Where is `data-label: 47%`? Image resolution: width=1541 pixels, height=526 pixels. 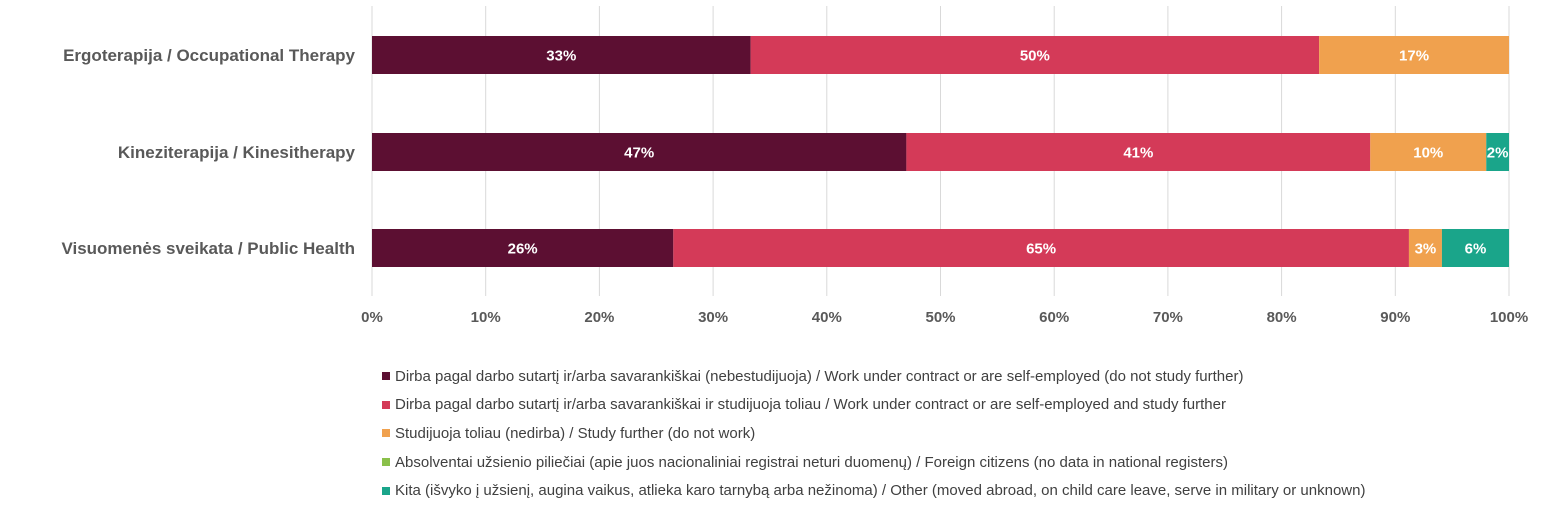 data-label: 47% is located at coordinates (639, 153).